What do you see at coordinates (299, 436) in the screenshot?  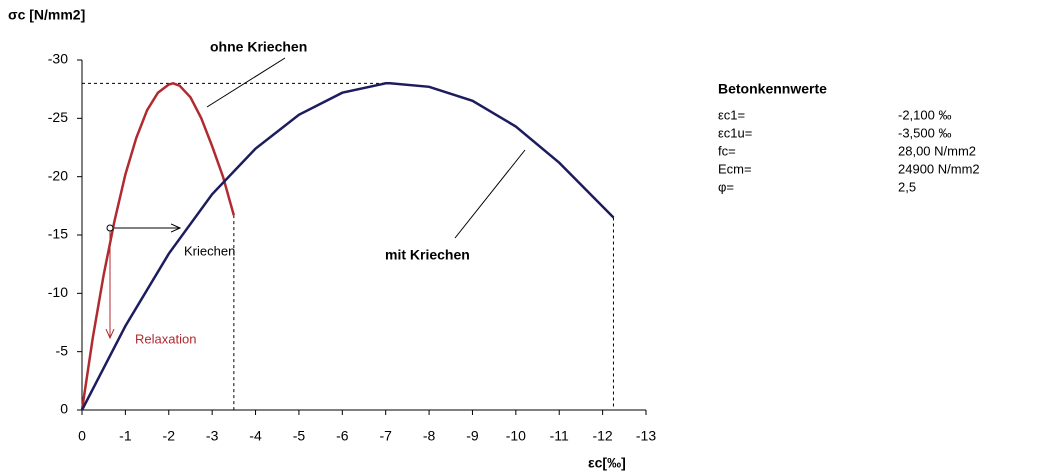 I see `x-tick-label: -5` at bounding box center [299, 436].